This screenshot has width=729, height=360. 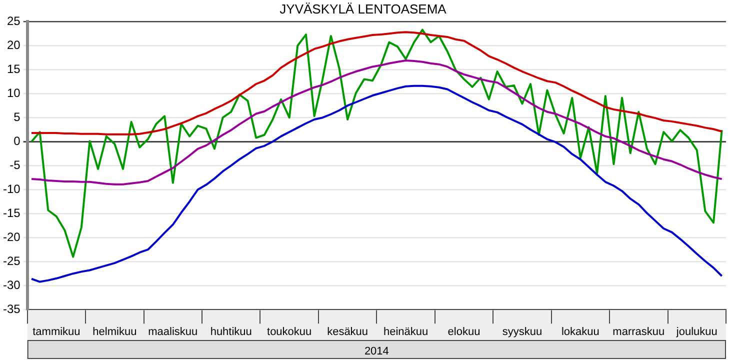 What do you see at coordinates (12, 261) in the screenshot?
I see `y-tick-label: -25` at bounding box center [12, 261].